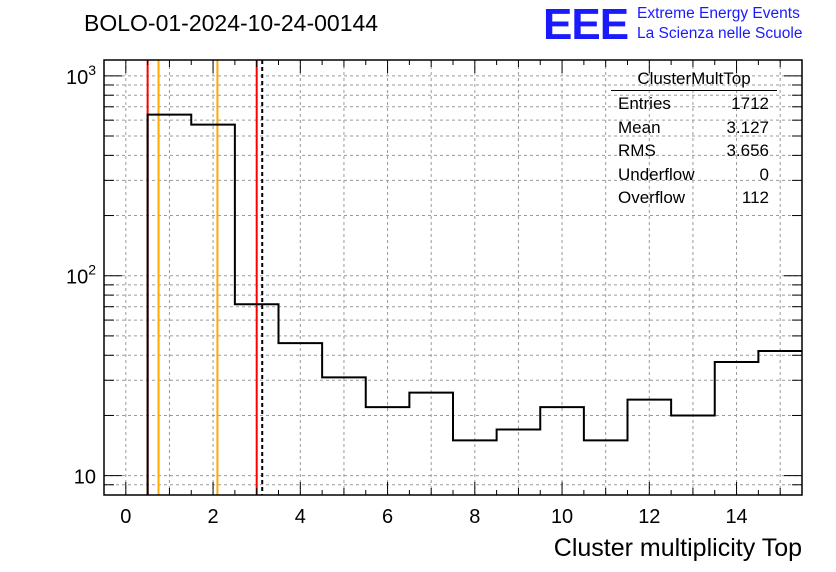 The image size is (836, 572). Describe the element at coordinates (750, 103) in the screenshot. I see `stats-value: 1712` at that location.